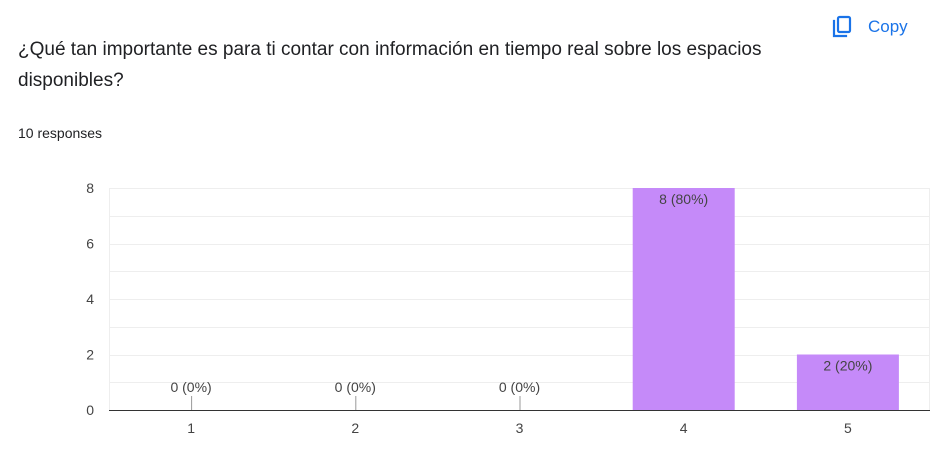 Image resolution: width=940 pixels, height=452 pixels. I want to click on x-tick-label: 4, so click(684, 428).